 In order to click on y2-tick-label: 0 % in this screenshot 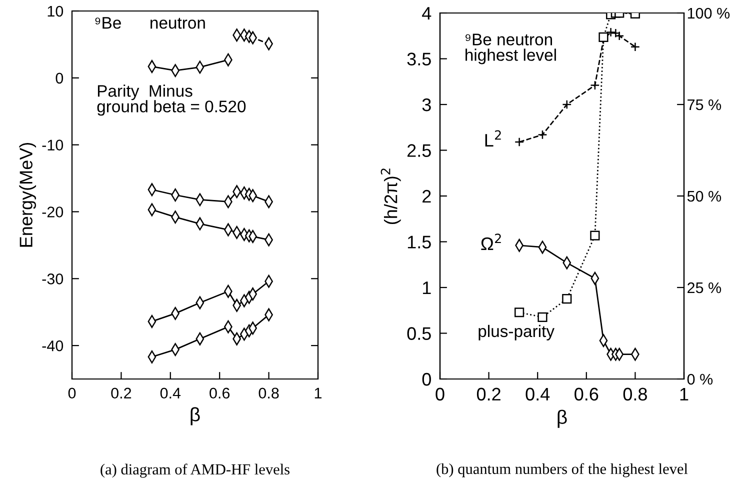, I will do `click(700, 379)`.